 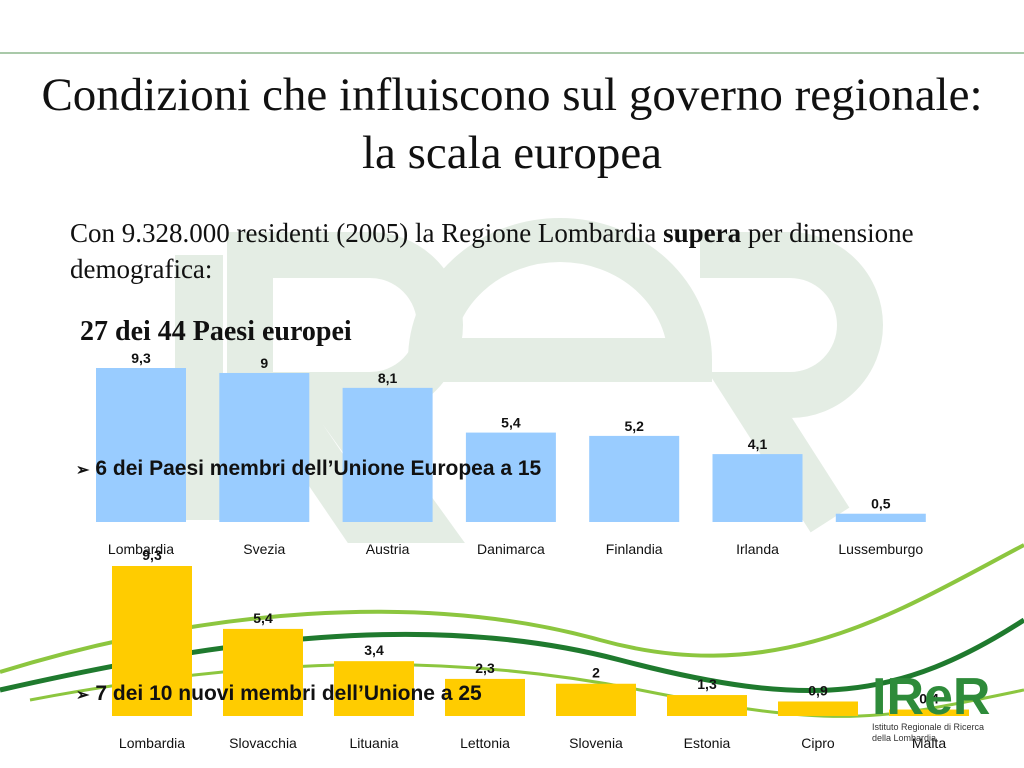 What do you see at coordinates (264, 363) in the screenshot?
I see `value-label-eu15-svezia: 9` at bounding box center [264, 363].